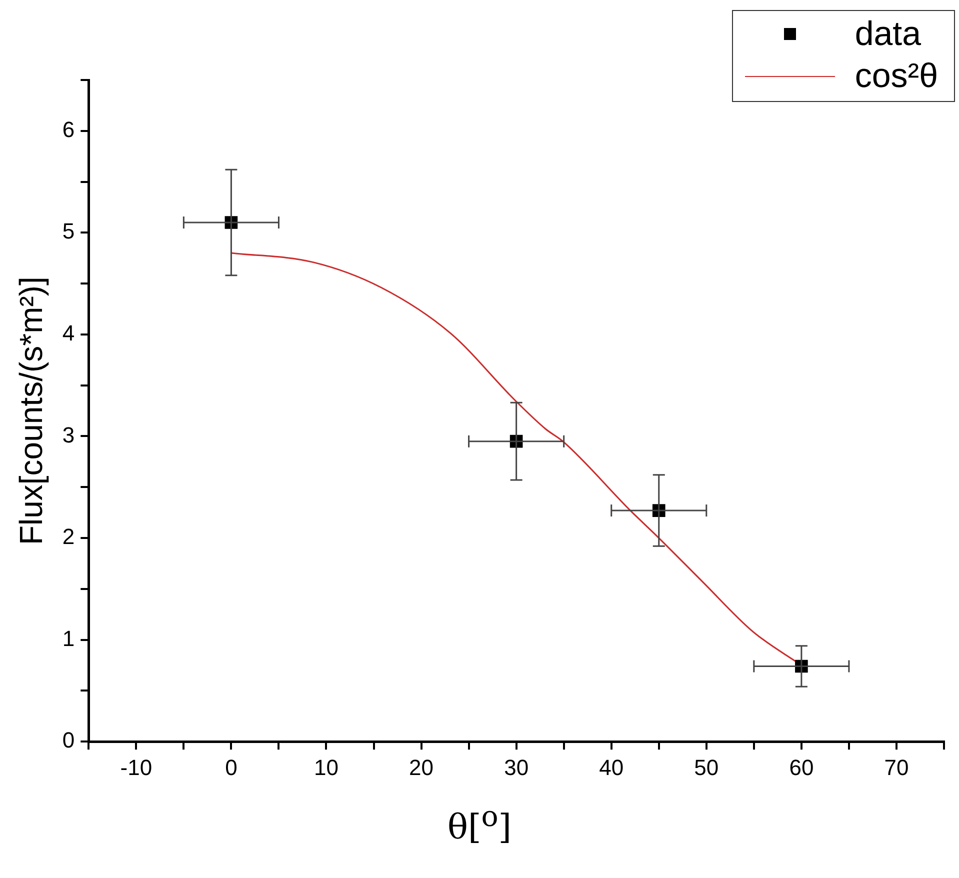 Image resolution: width=959 pixels, height=878 pixels. I want to click on y-axis-title: Flux[counts/(s*m²)], so click(31, 411).